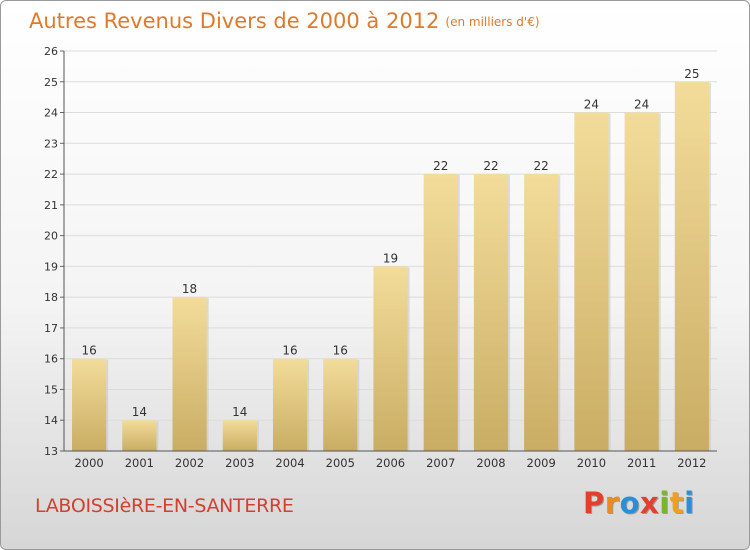 Image resolution: width=750 pixels, height=550 pixels. Describe the element at coordinates (234, 21) in the screenshot. I see `chart-title-text: Autres Revenus Divers de 2000 à 2012` at that location.